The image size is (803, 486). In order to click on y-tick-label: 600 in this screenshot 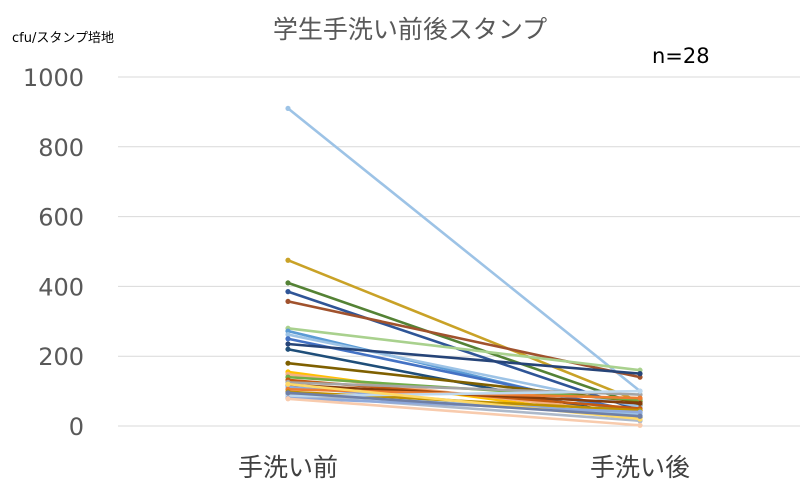, I will do `click(61, 218)`.